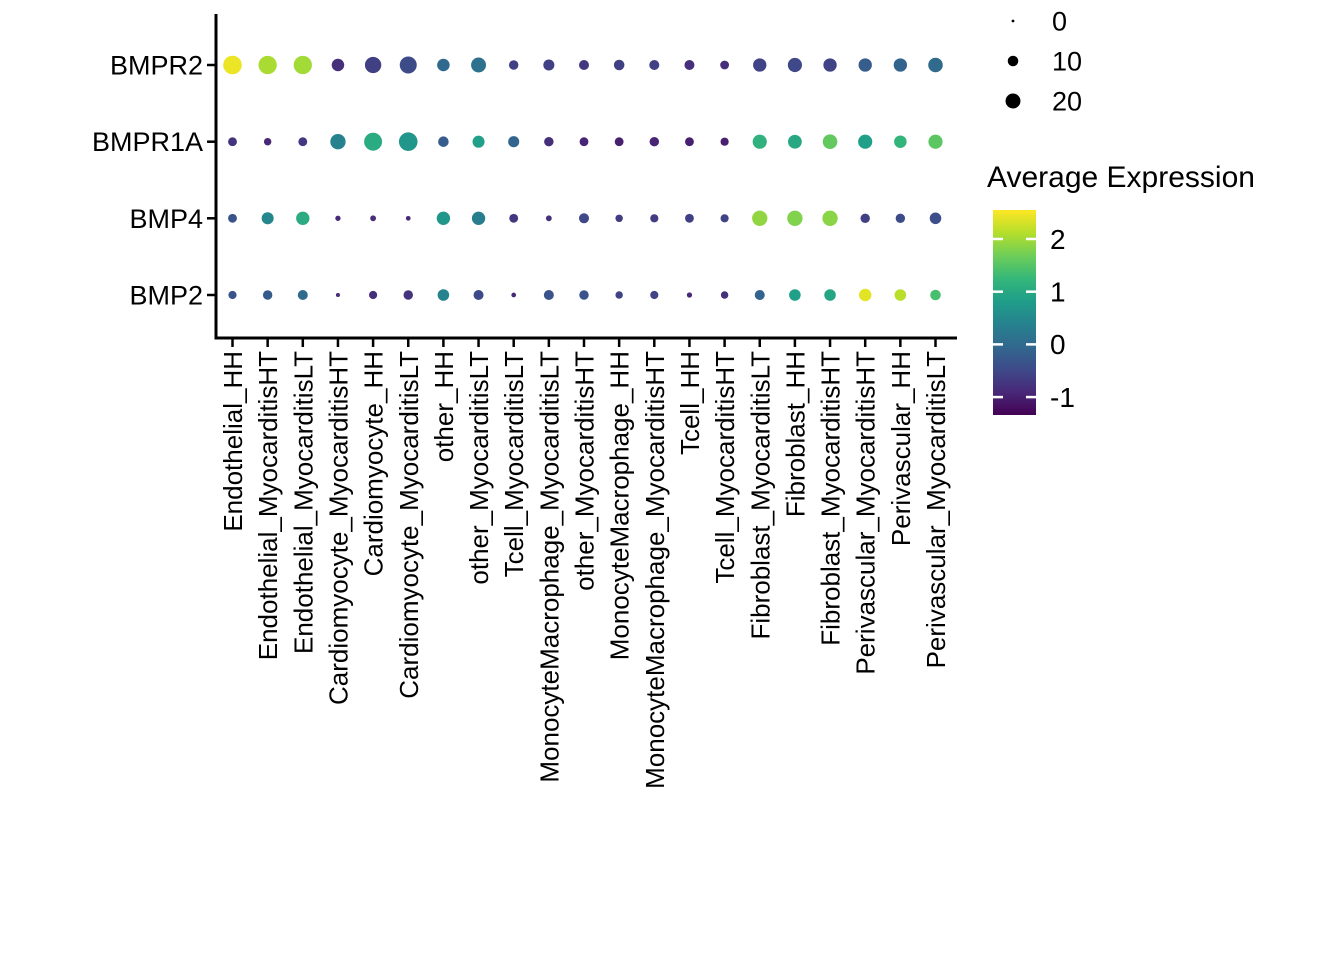  What do you see at coordinates (374, 463) in the screenshot?
I see `category-label: Cardiomyocyte_HH` at bounding box center [374, 463].